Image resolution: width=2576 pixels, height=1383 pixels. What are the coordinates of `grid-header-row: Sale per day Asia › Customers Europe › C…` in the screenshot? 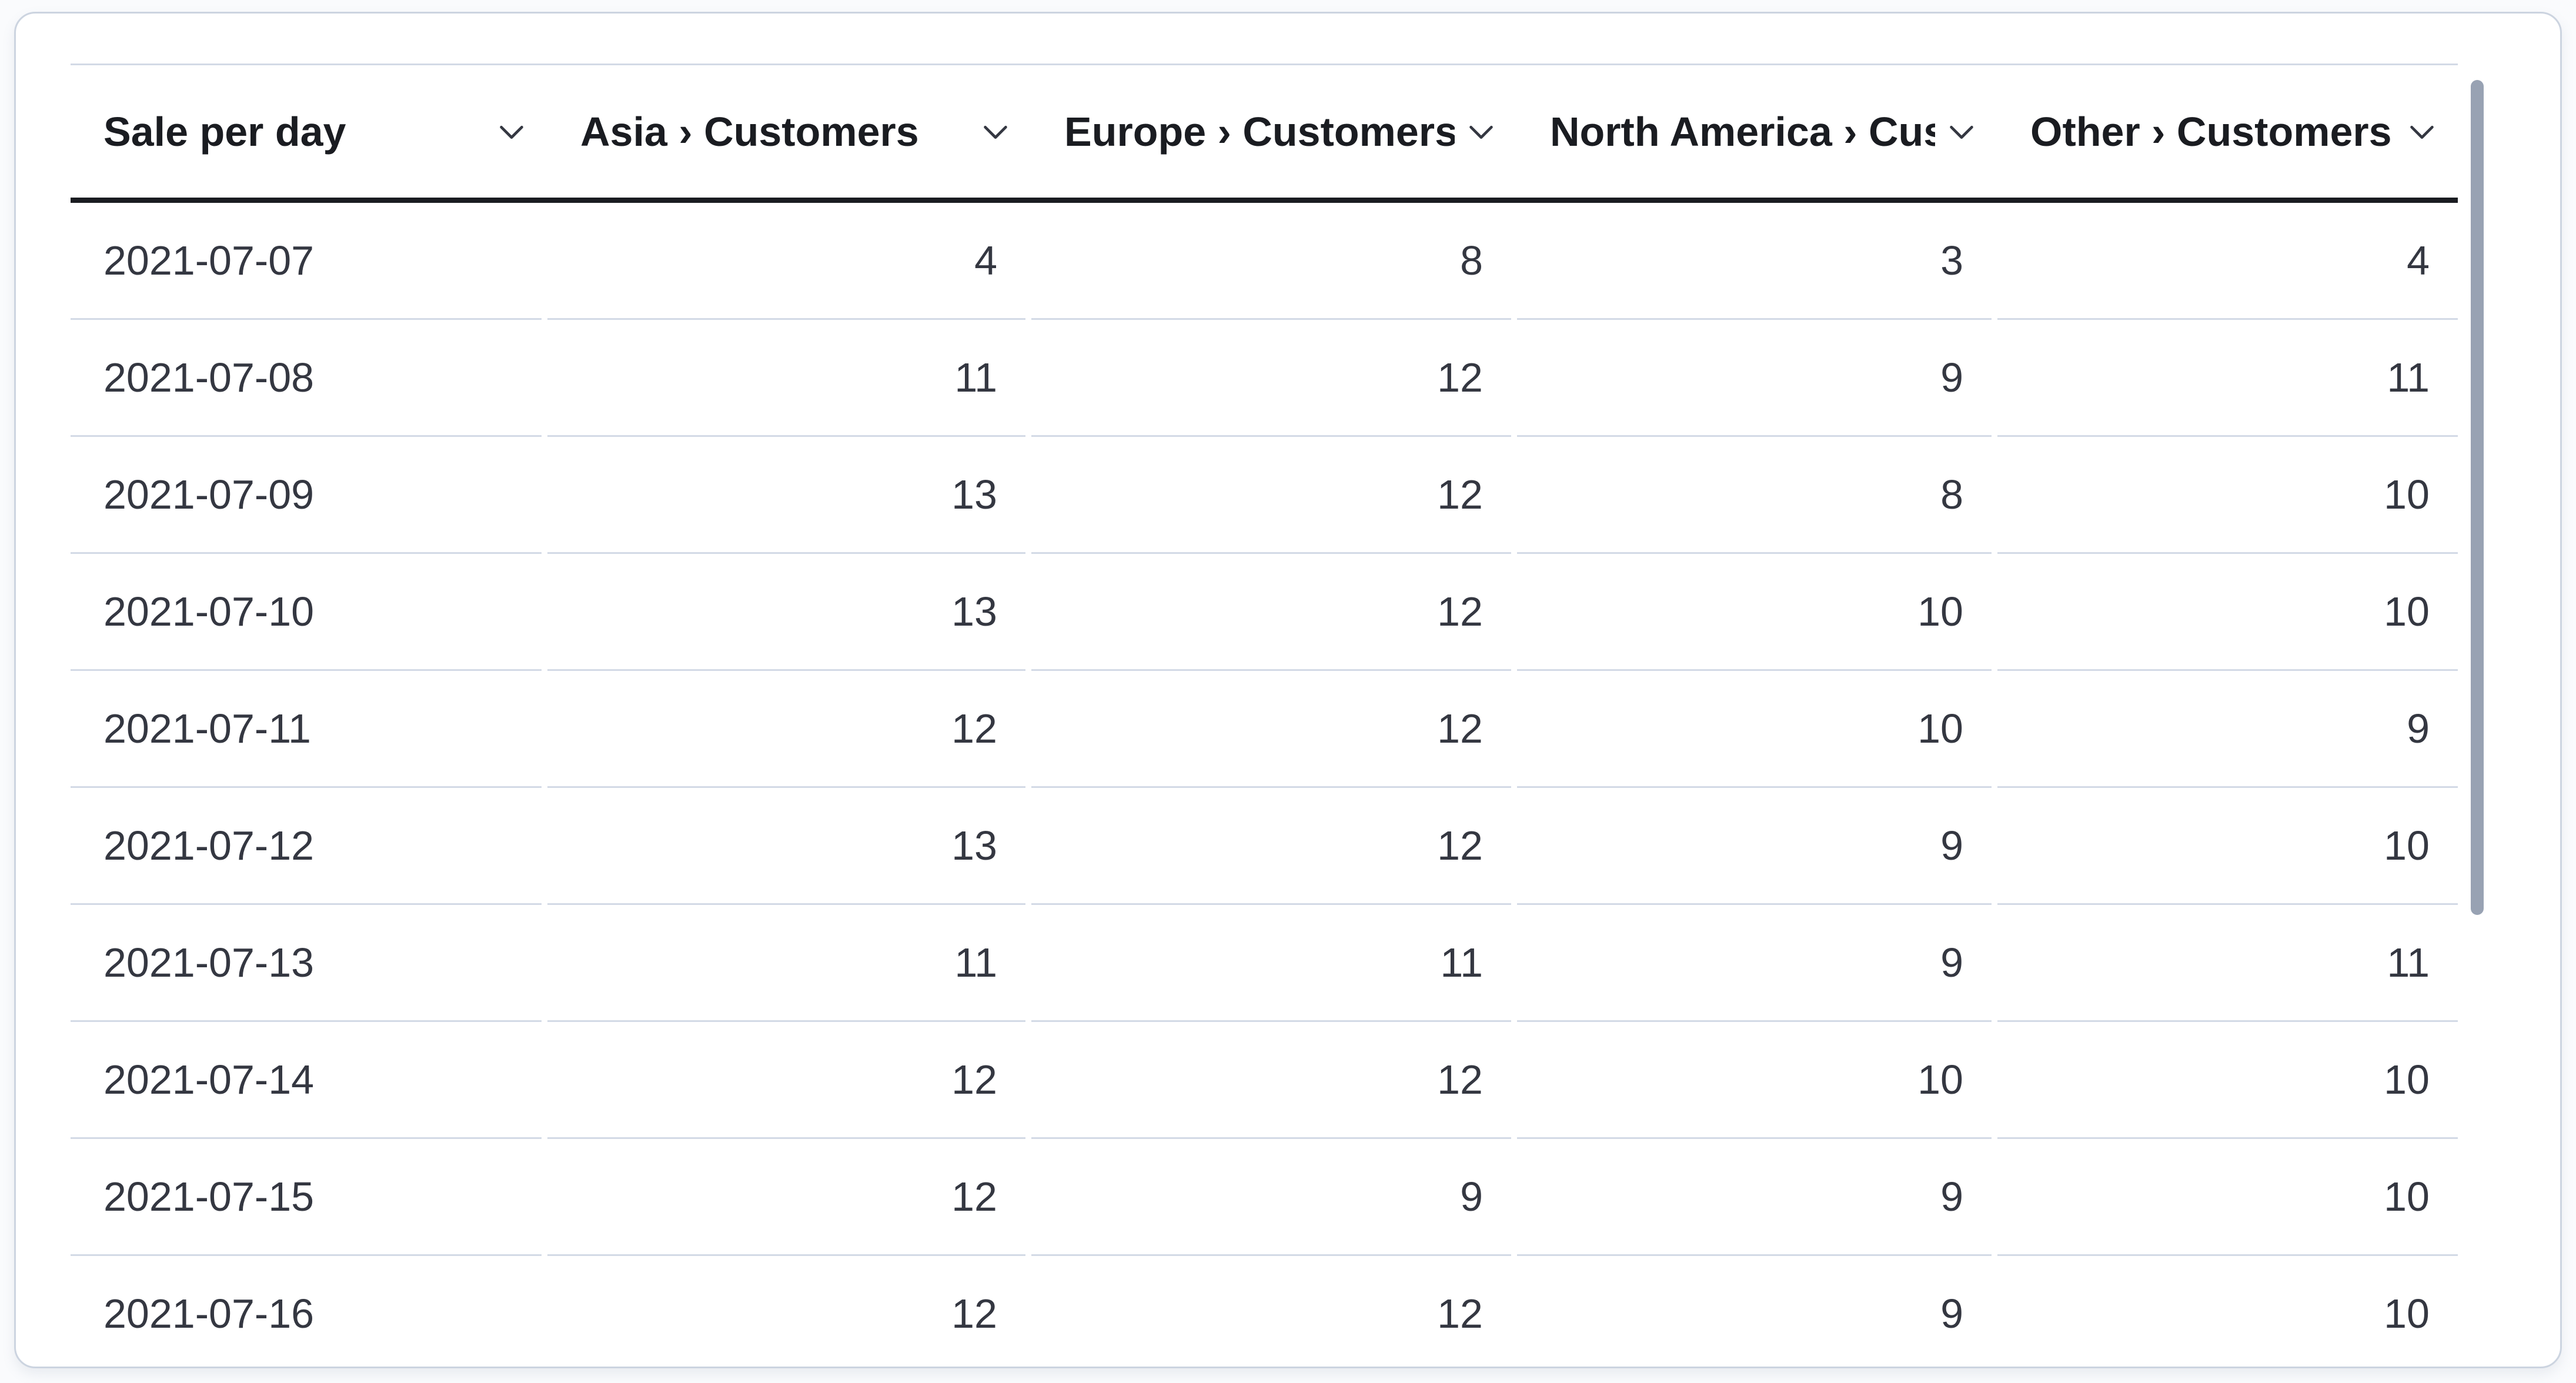 It's located at (1264, 133).